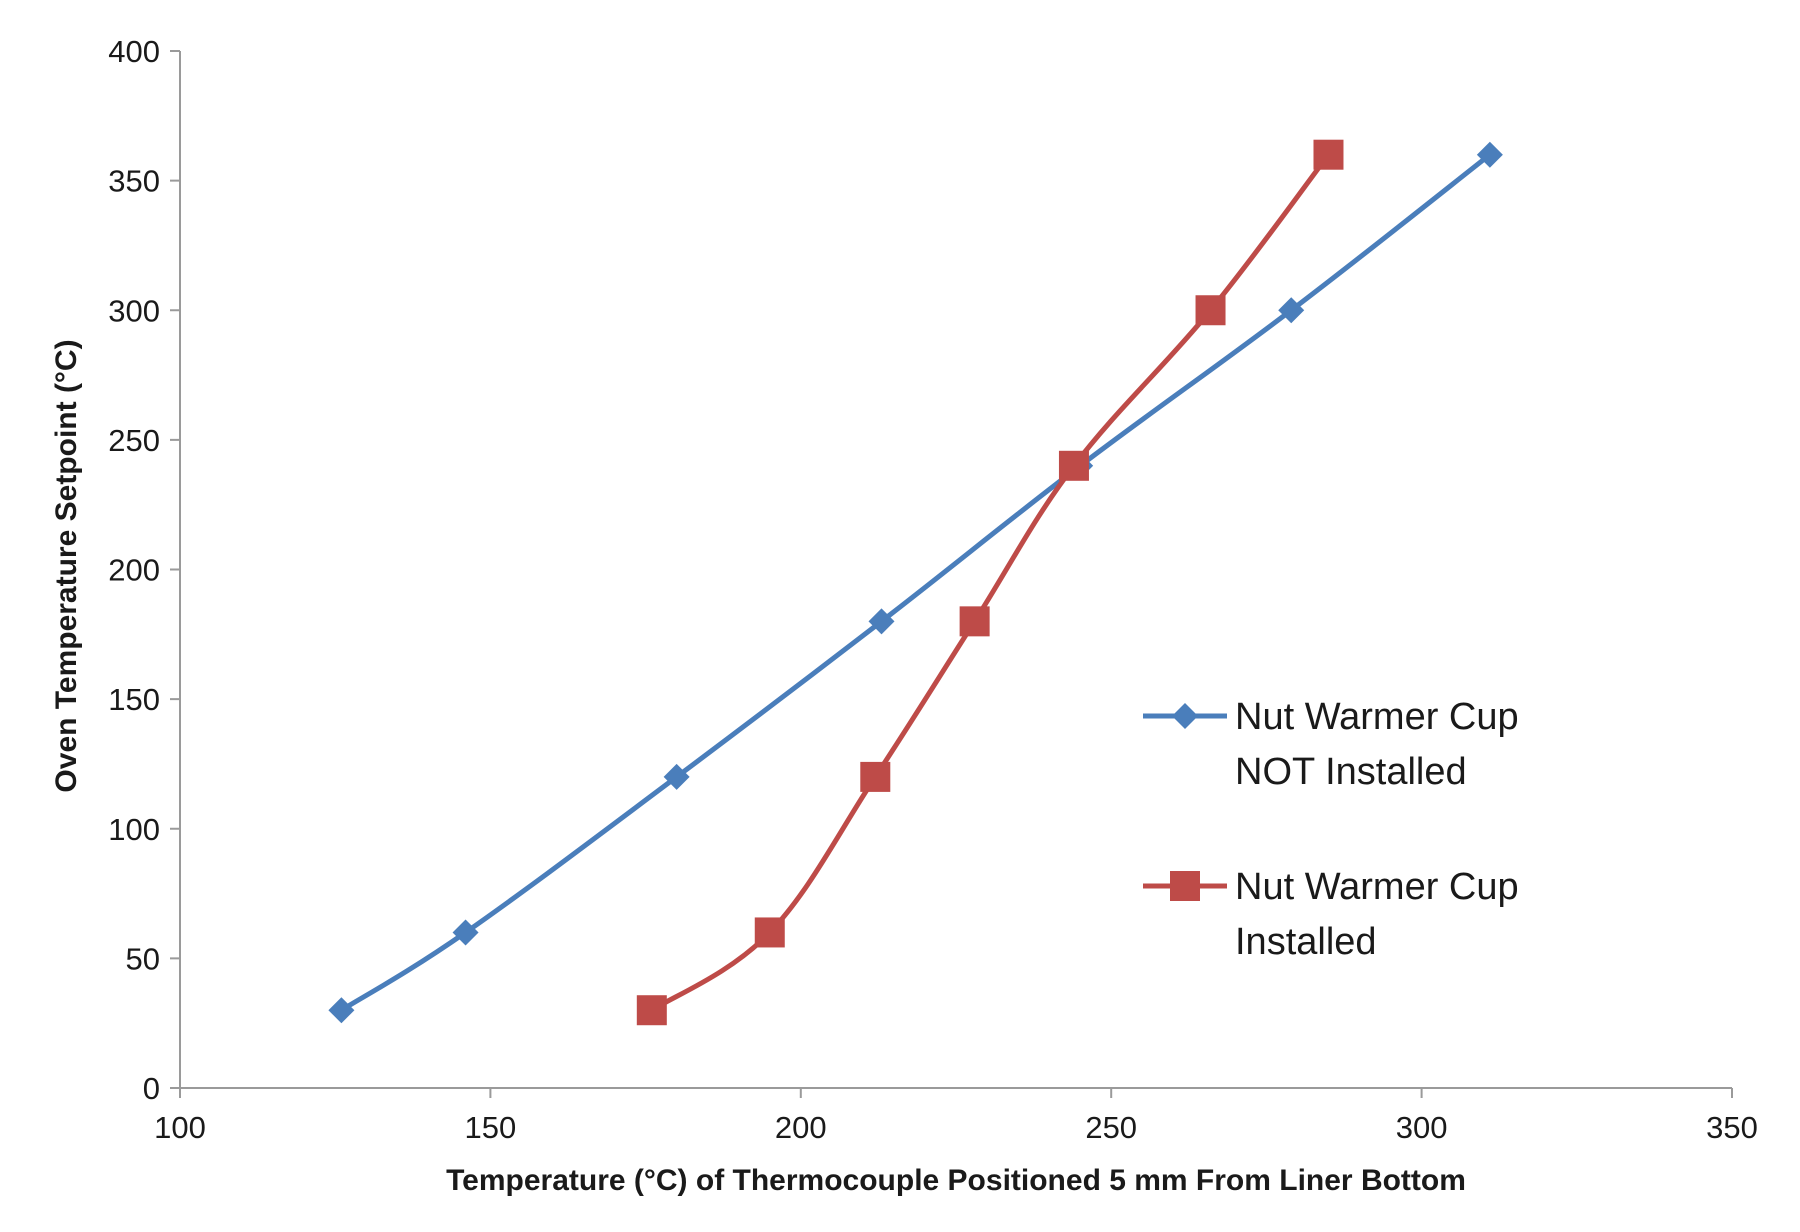 The width and height of the screenshot is (1800, 1232). Describe the element at coordinates (66, 565) in the screenshot. I see `y-axis-title: Oven Temperature Setpoint (°C)` at that location.